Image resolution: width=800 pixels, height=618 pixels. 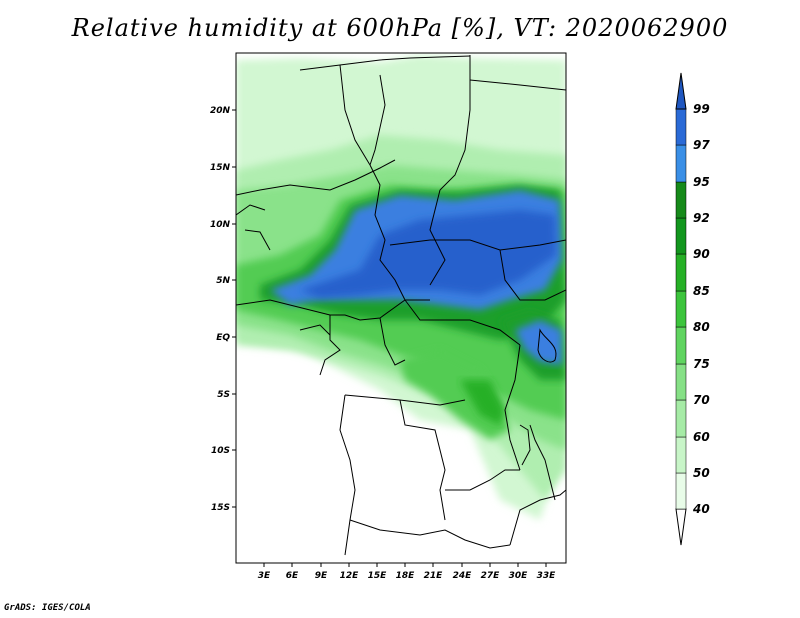 I want to click on x-tick-label: 12E, so click(x=350, y=576).